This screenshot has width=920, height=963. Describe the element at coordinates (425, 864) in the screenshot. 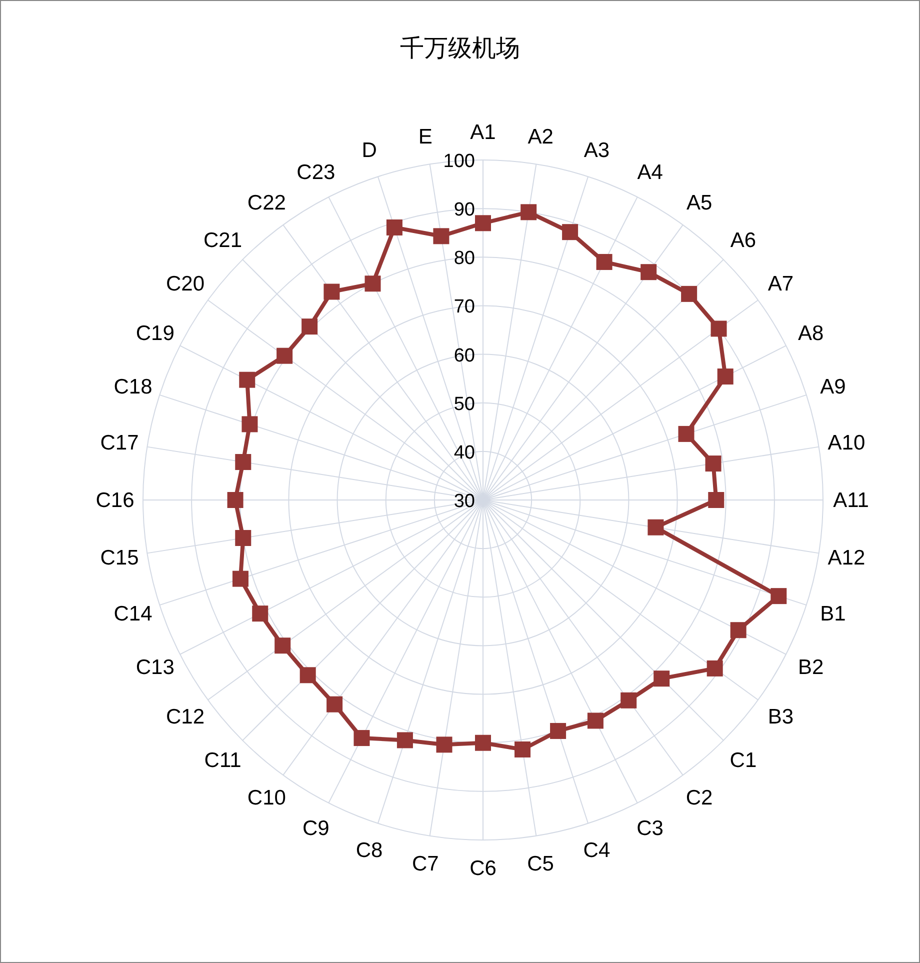

I see `spoke-label: C7` at that location.